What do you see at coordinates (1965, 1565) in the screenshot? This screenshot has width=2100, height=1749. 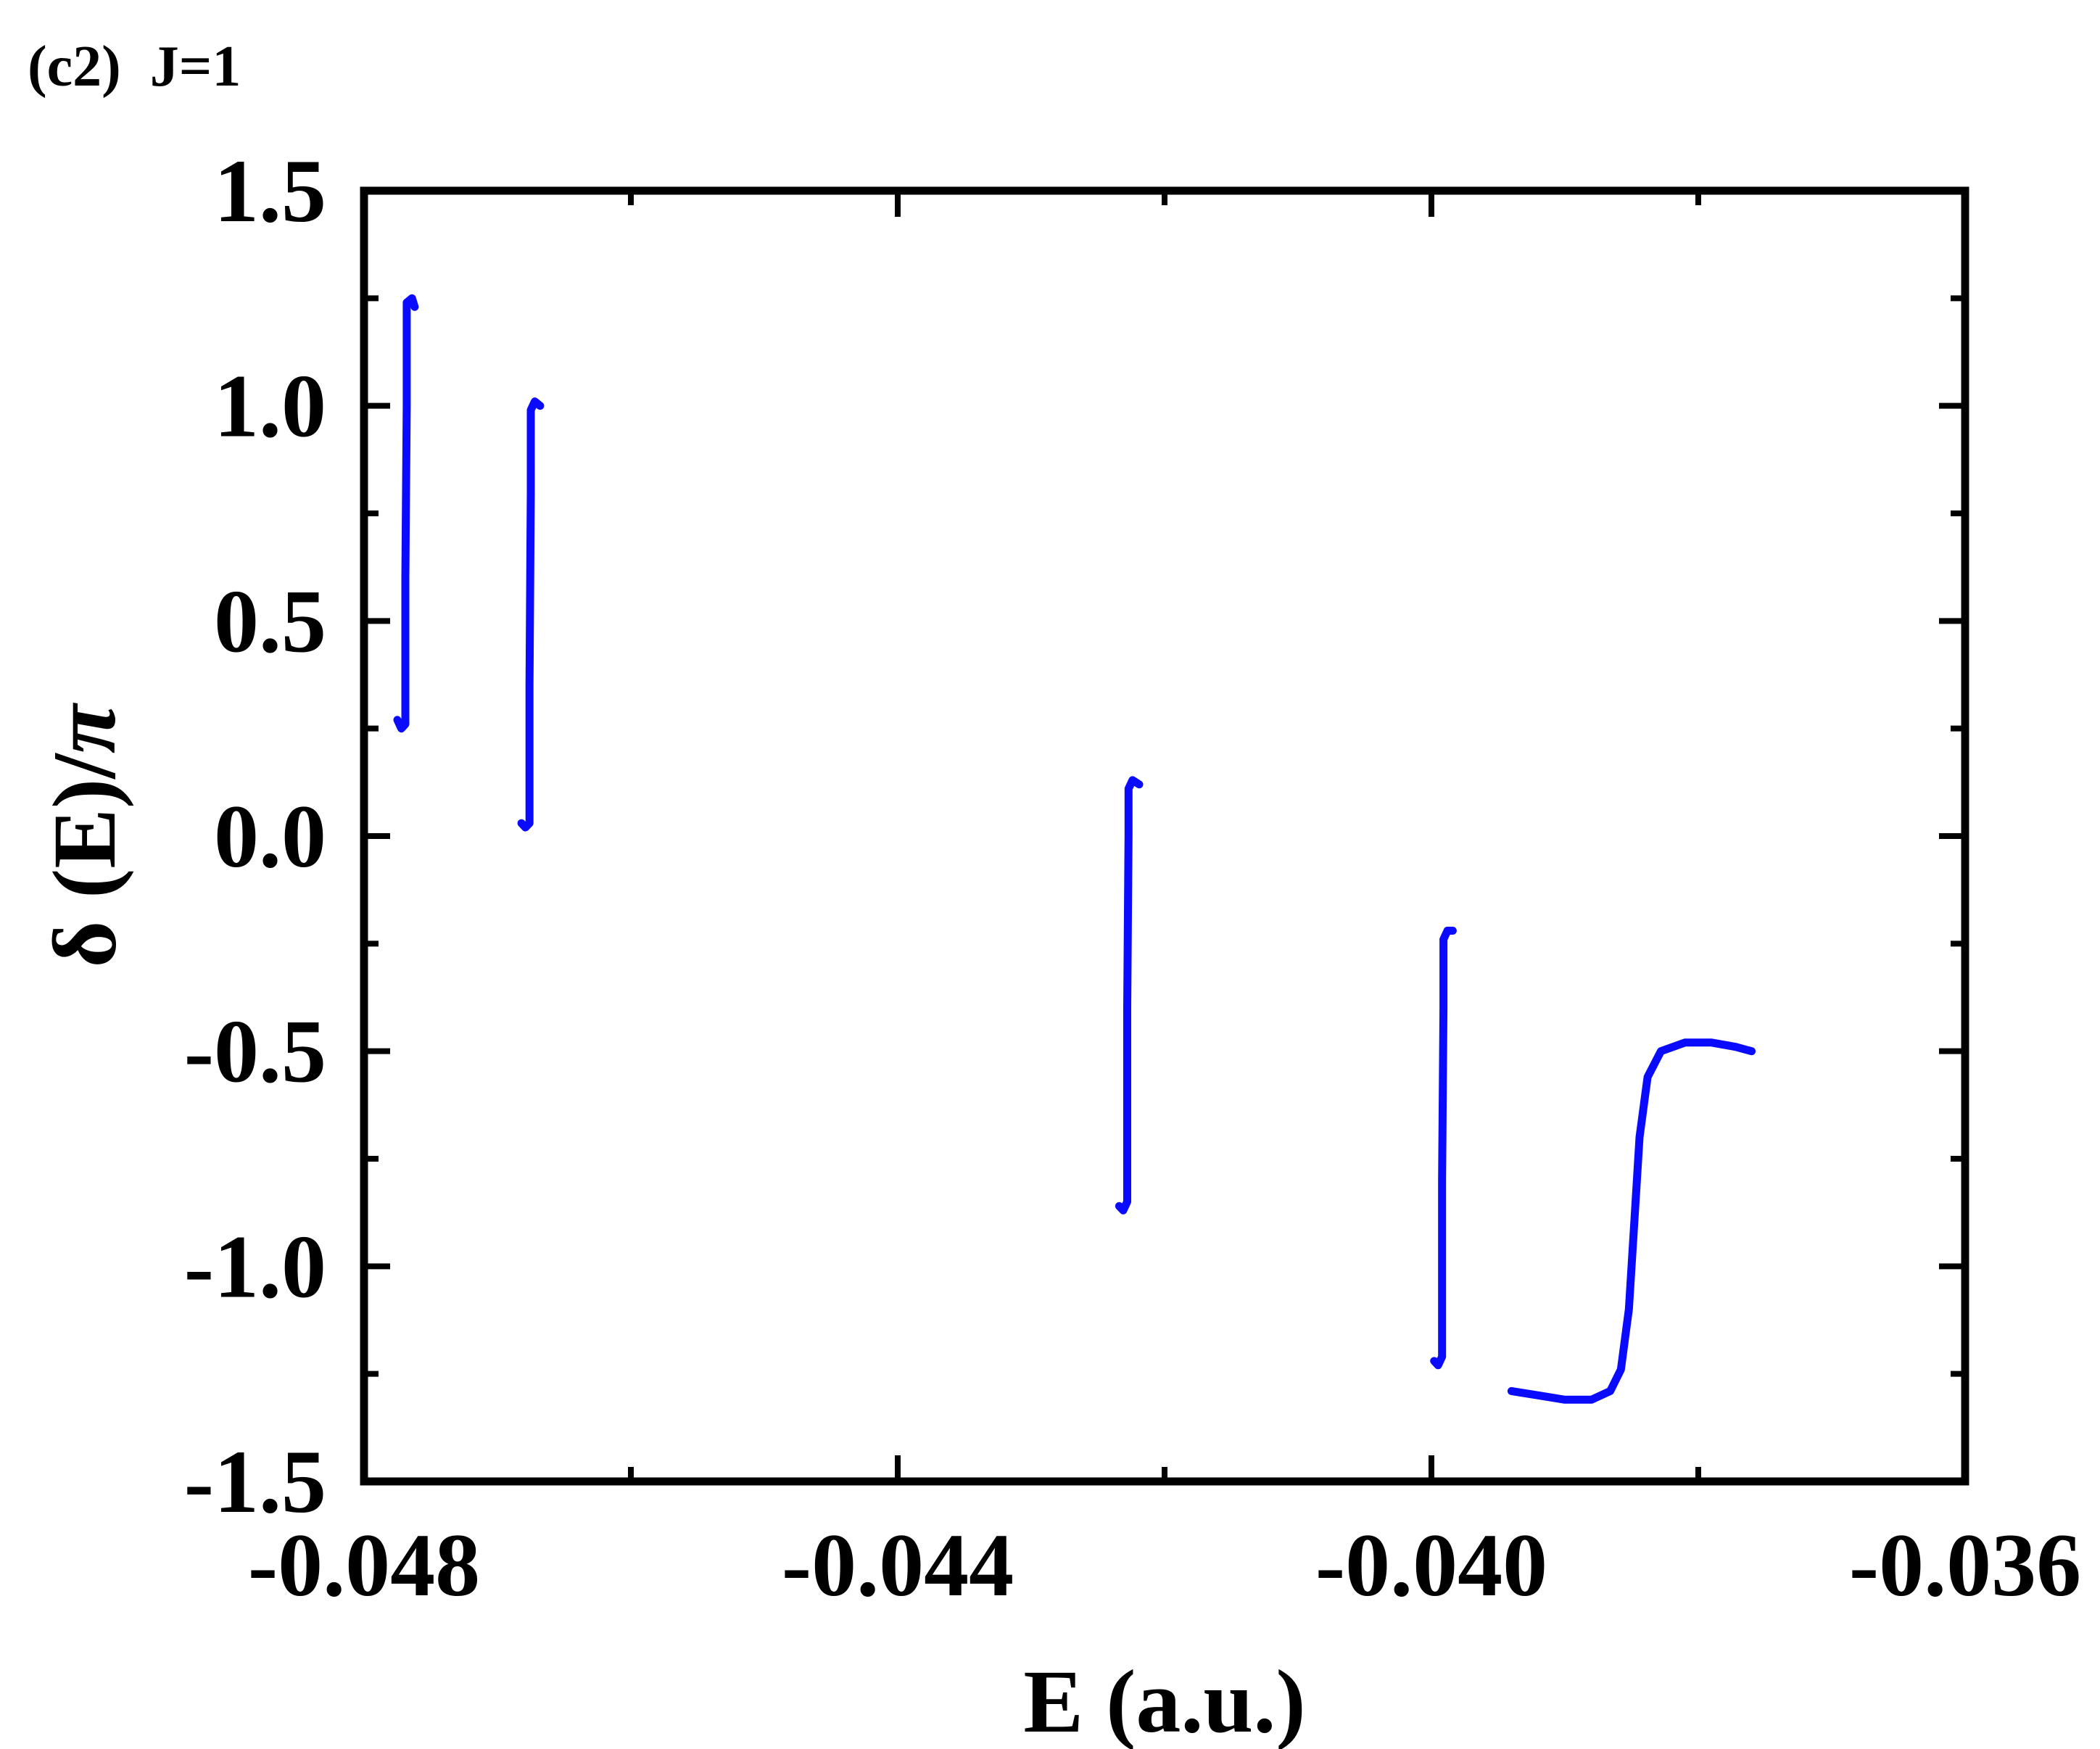 I see `x-tick-label: -0.036` at bounding box center [1965, 1565].